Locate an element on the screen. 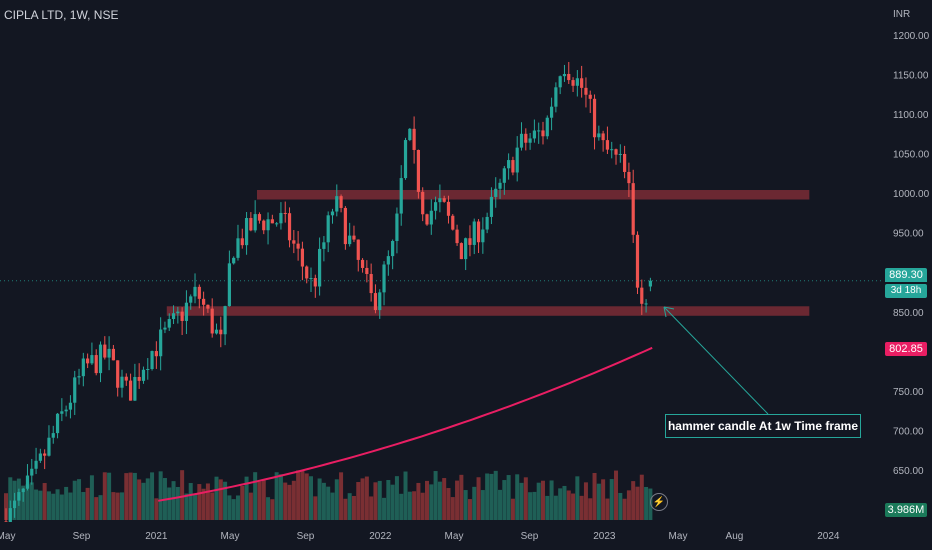 This screenshot has height=550, width=932. time-axis-bg is located at coordinates (466, 536).